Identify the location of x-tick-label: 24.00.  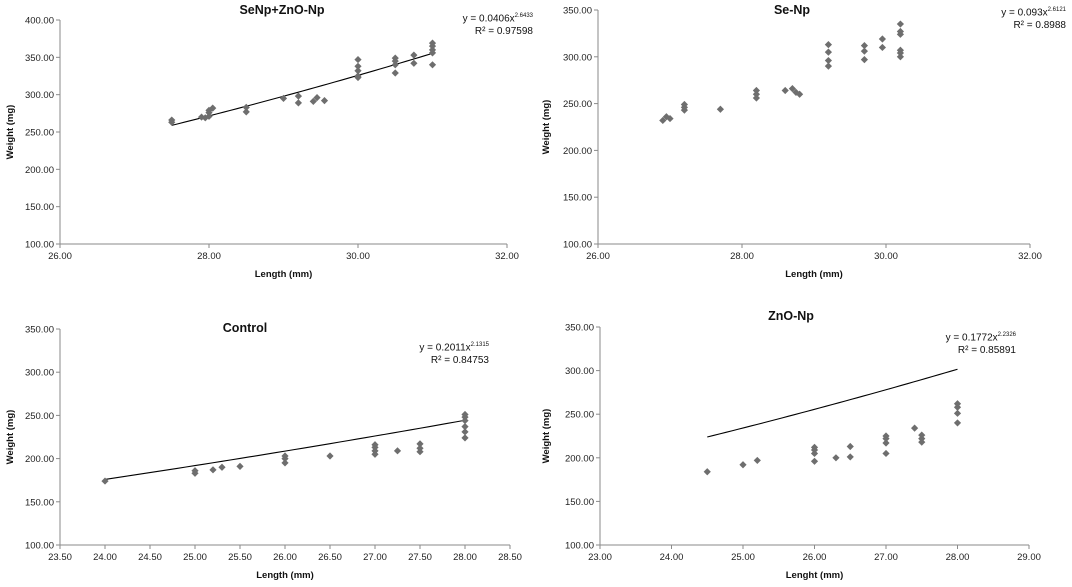
(672, 557).